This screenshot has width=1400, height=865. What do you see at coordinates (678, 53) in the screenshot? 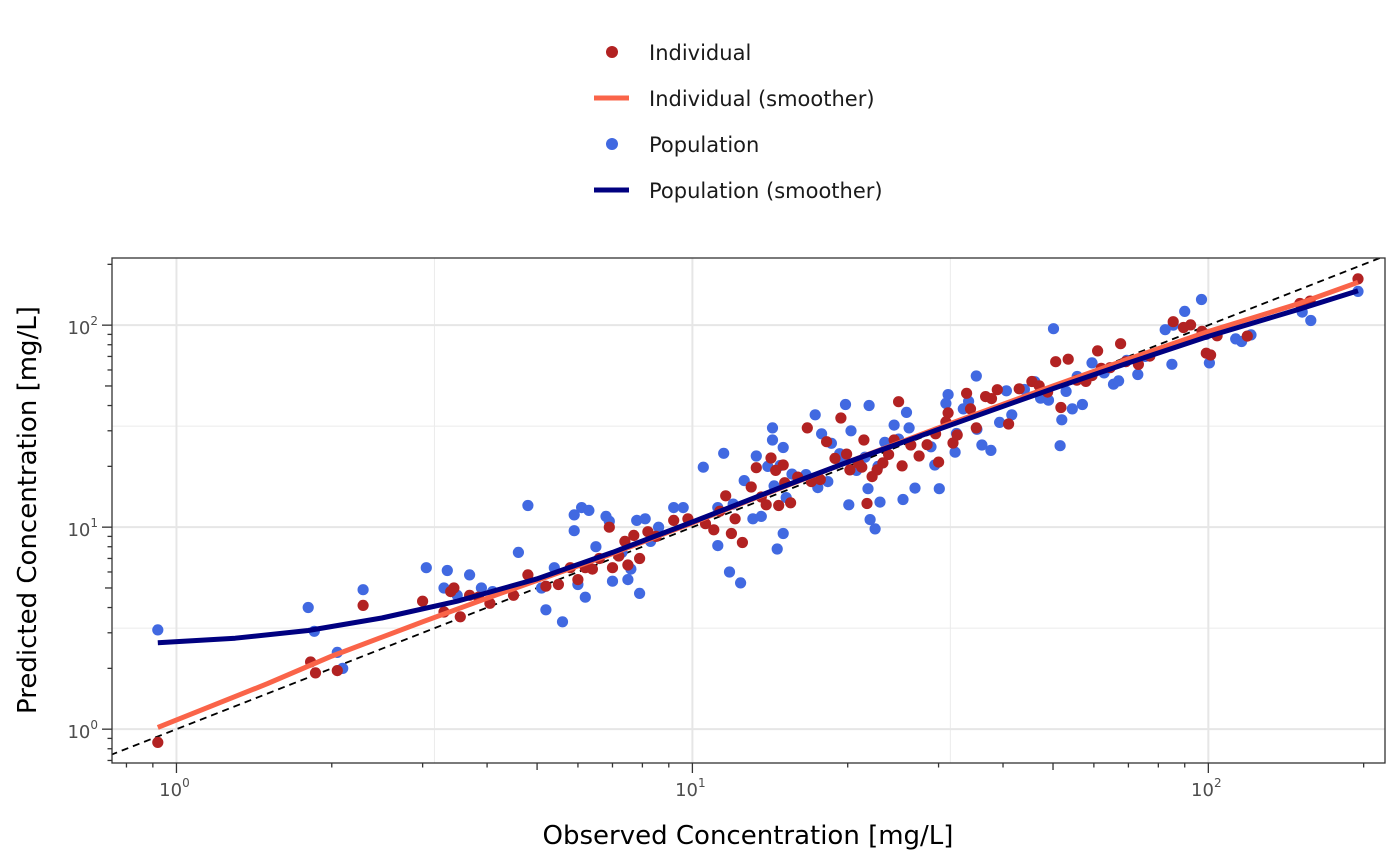
I see `legend-item-individual: Individual` at bounding box center [678, 53].